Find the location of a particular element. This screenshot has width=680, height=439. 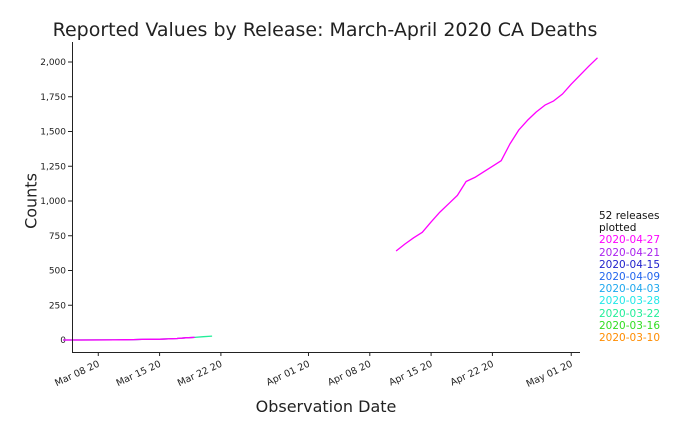

legend-item: 2020-04-03 is located at coordinates (630, 289).